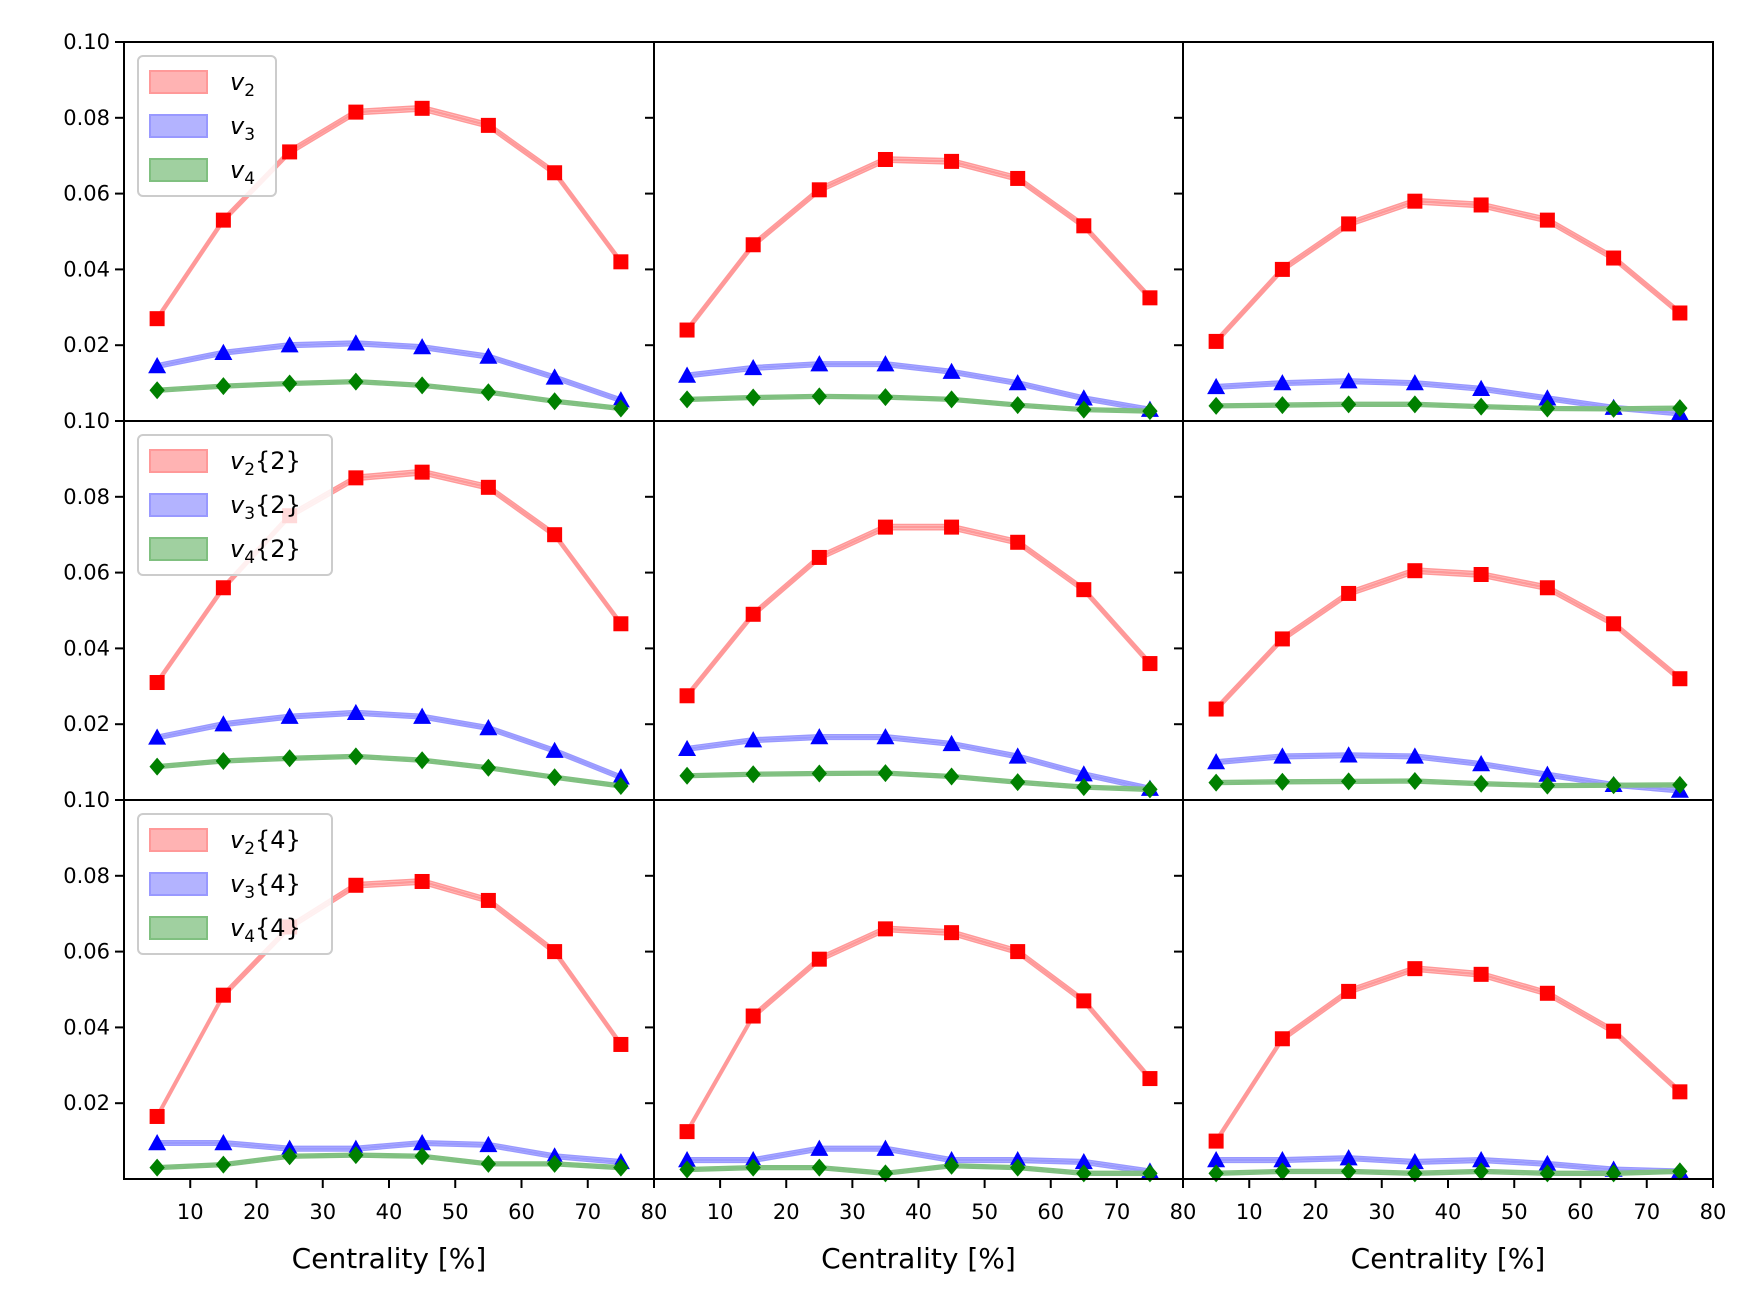 This screenshot has height=1310, width=1753. Describe the element at coordinates (178, 884) in the screenshot. I see `legend-swatch-v3` at that location.